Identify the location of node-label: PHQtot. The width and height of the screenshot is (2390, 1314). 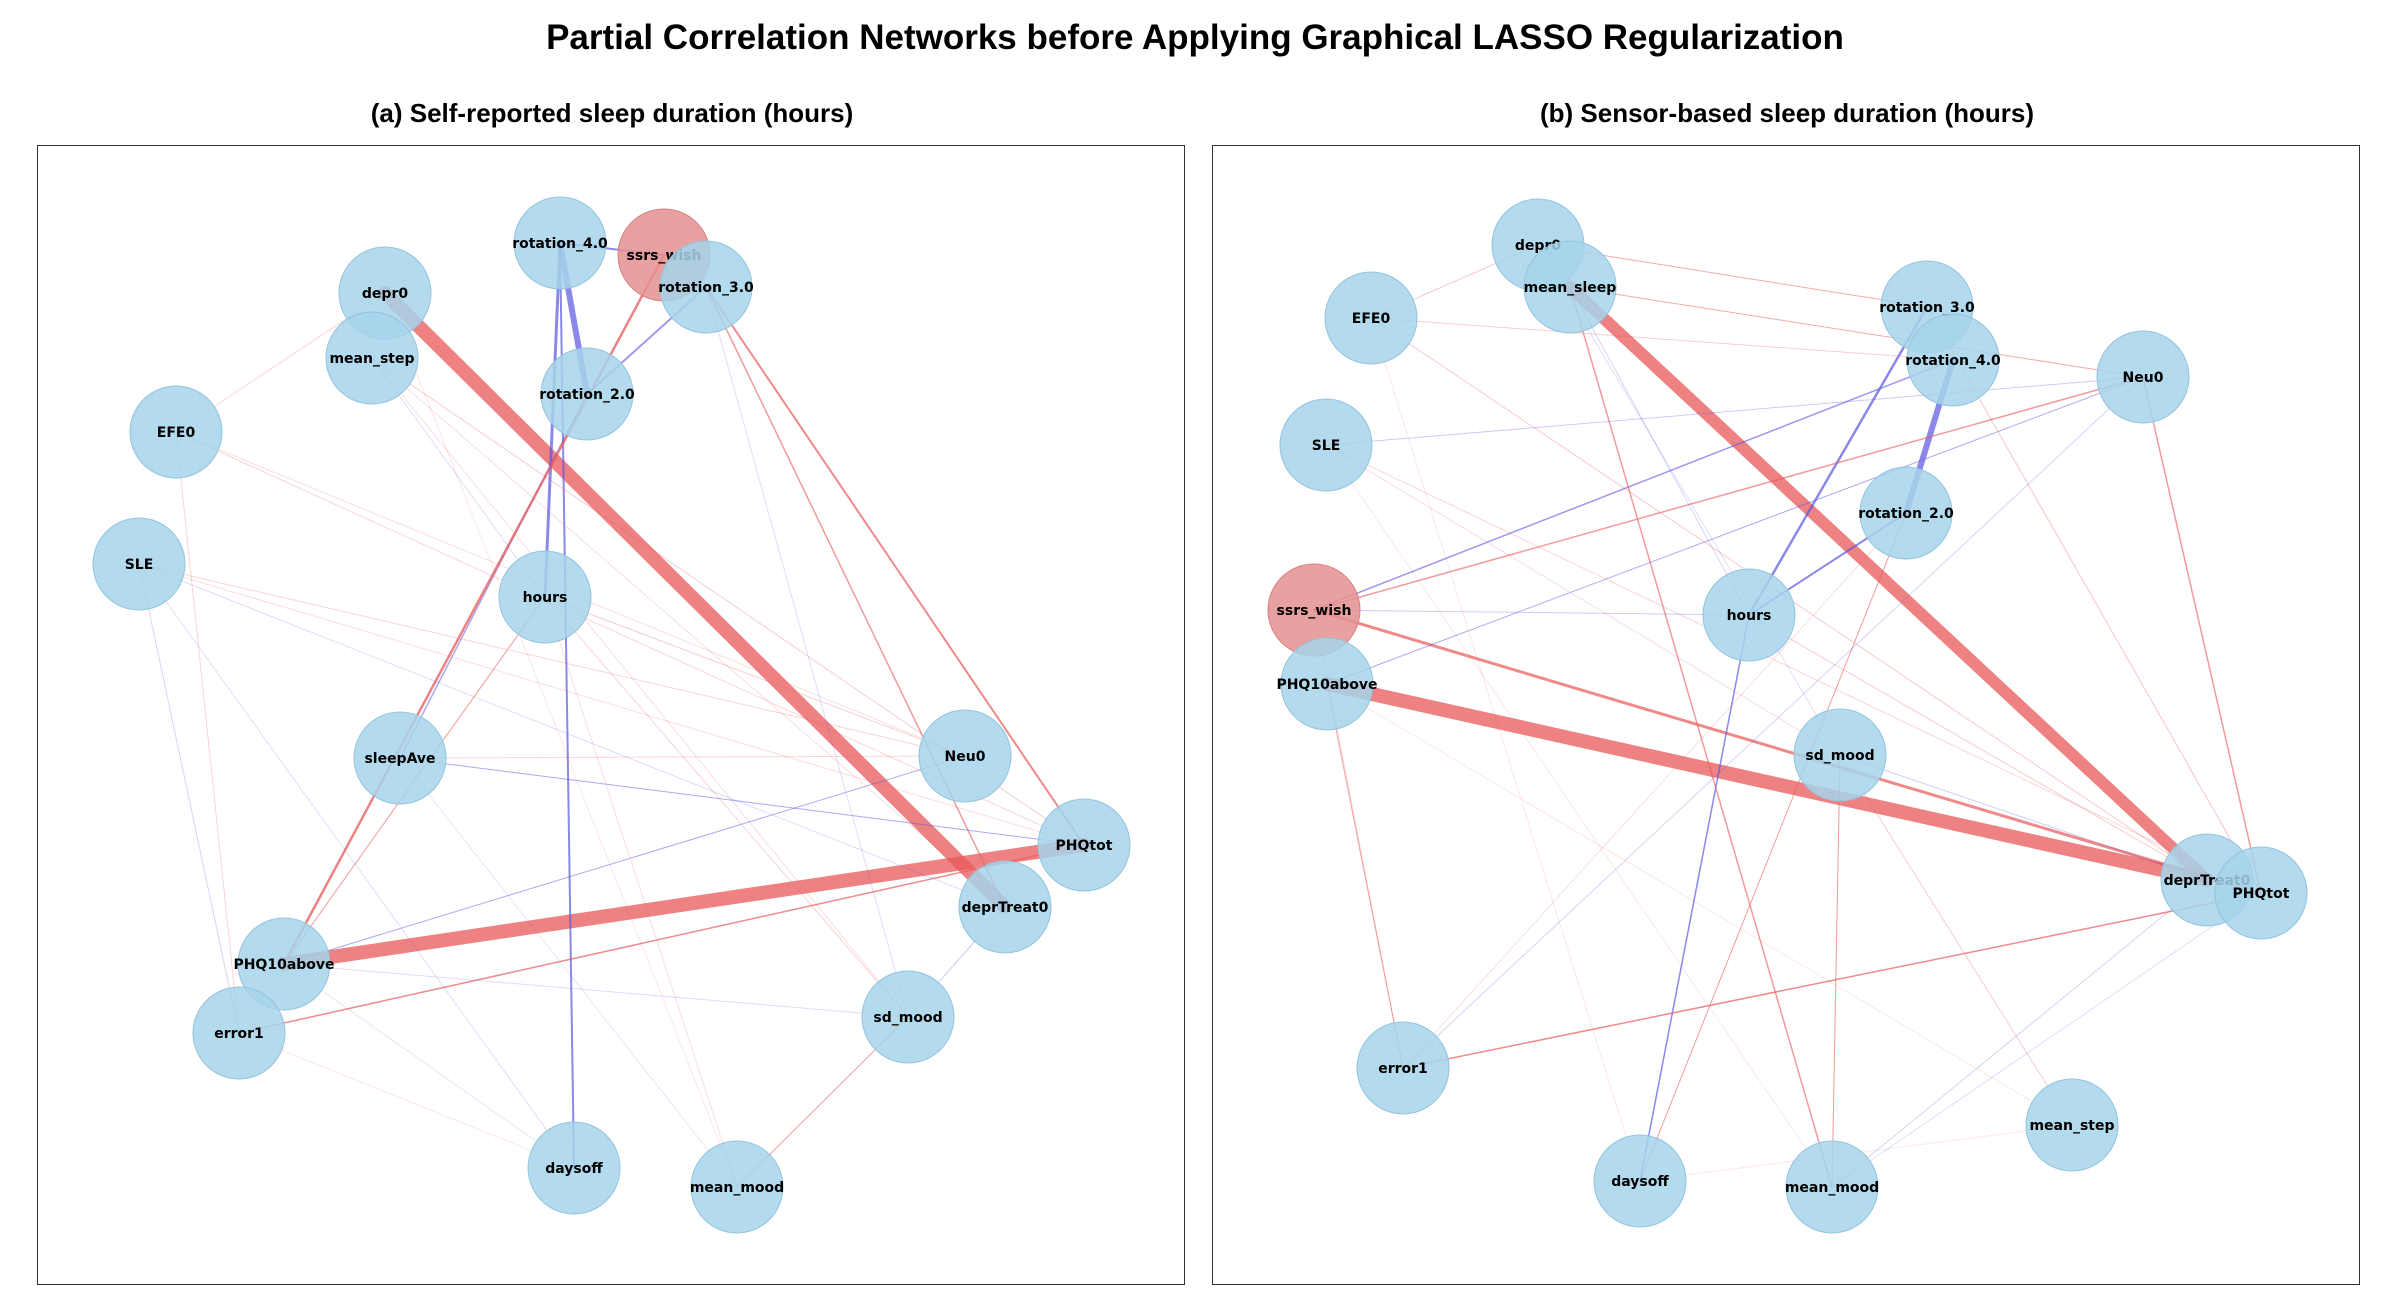
(1084, 846).